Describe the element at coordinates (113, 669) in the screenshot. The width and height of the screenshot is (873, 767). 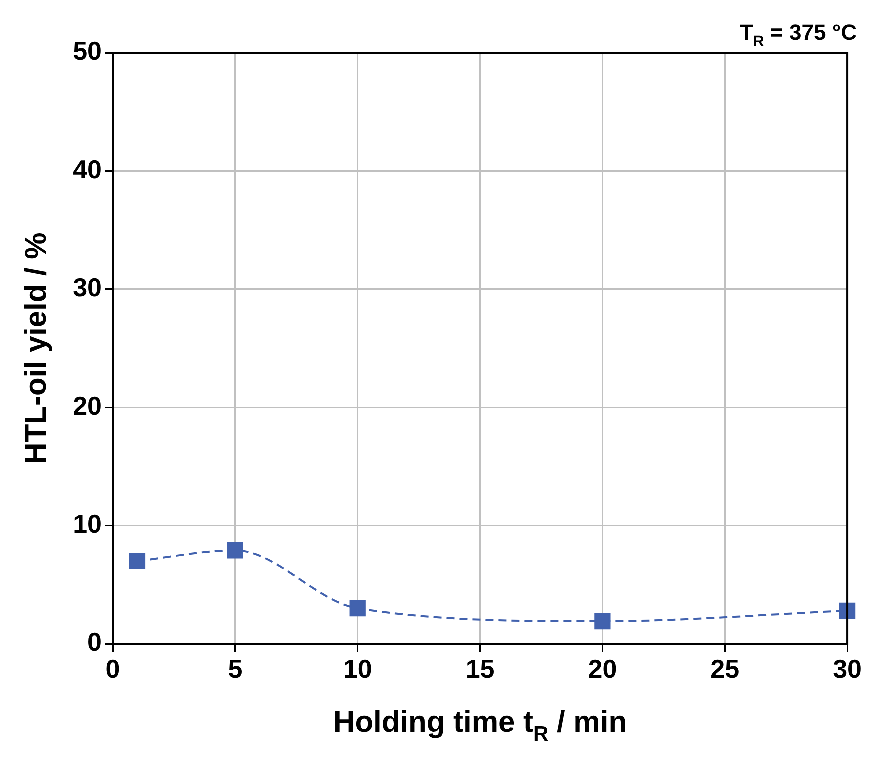
I see `x-tick-label: 0` at that location.